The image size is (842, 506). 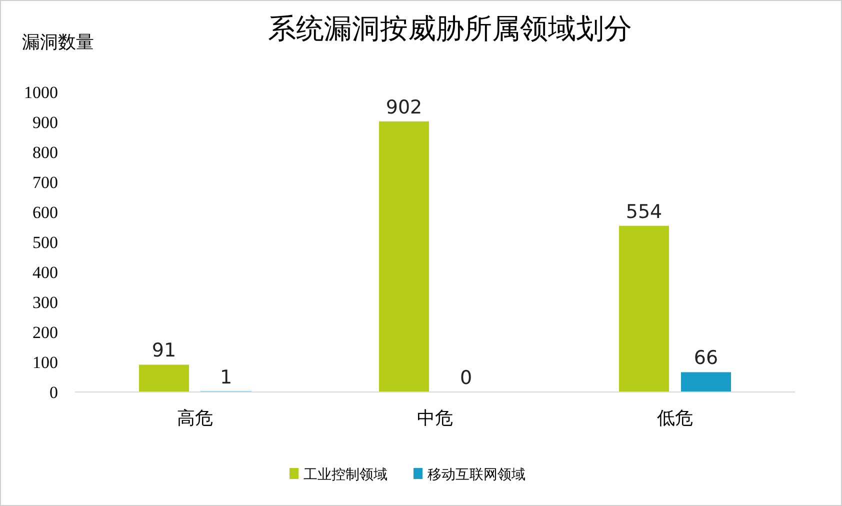 What do you see at coordinates (45, 332) in the screenshot?
I see `y-tick-label: 200` at bounding box center [45, 332].